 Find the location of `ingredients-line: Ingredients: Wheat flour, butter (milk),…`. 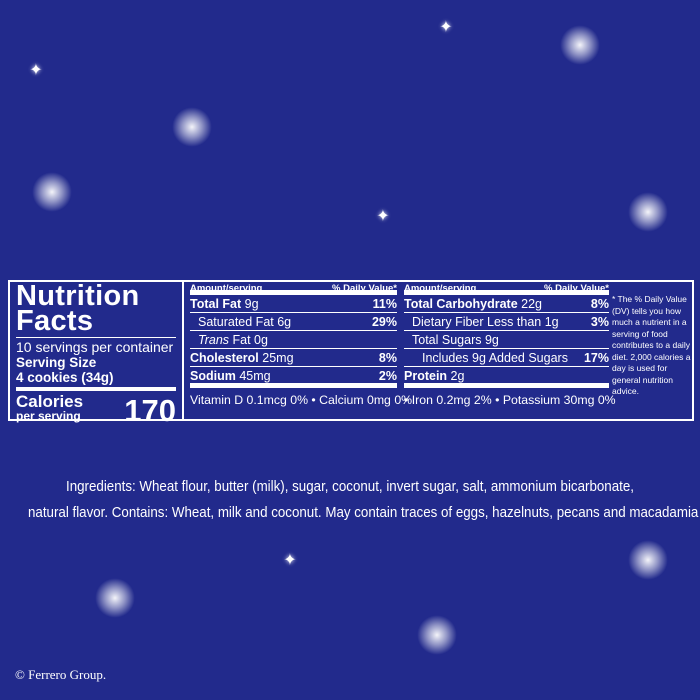

ingredients-line: Ingredients: Wheat flour, butter (milk),… is located at coordinates (350, 487).